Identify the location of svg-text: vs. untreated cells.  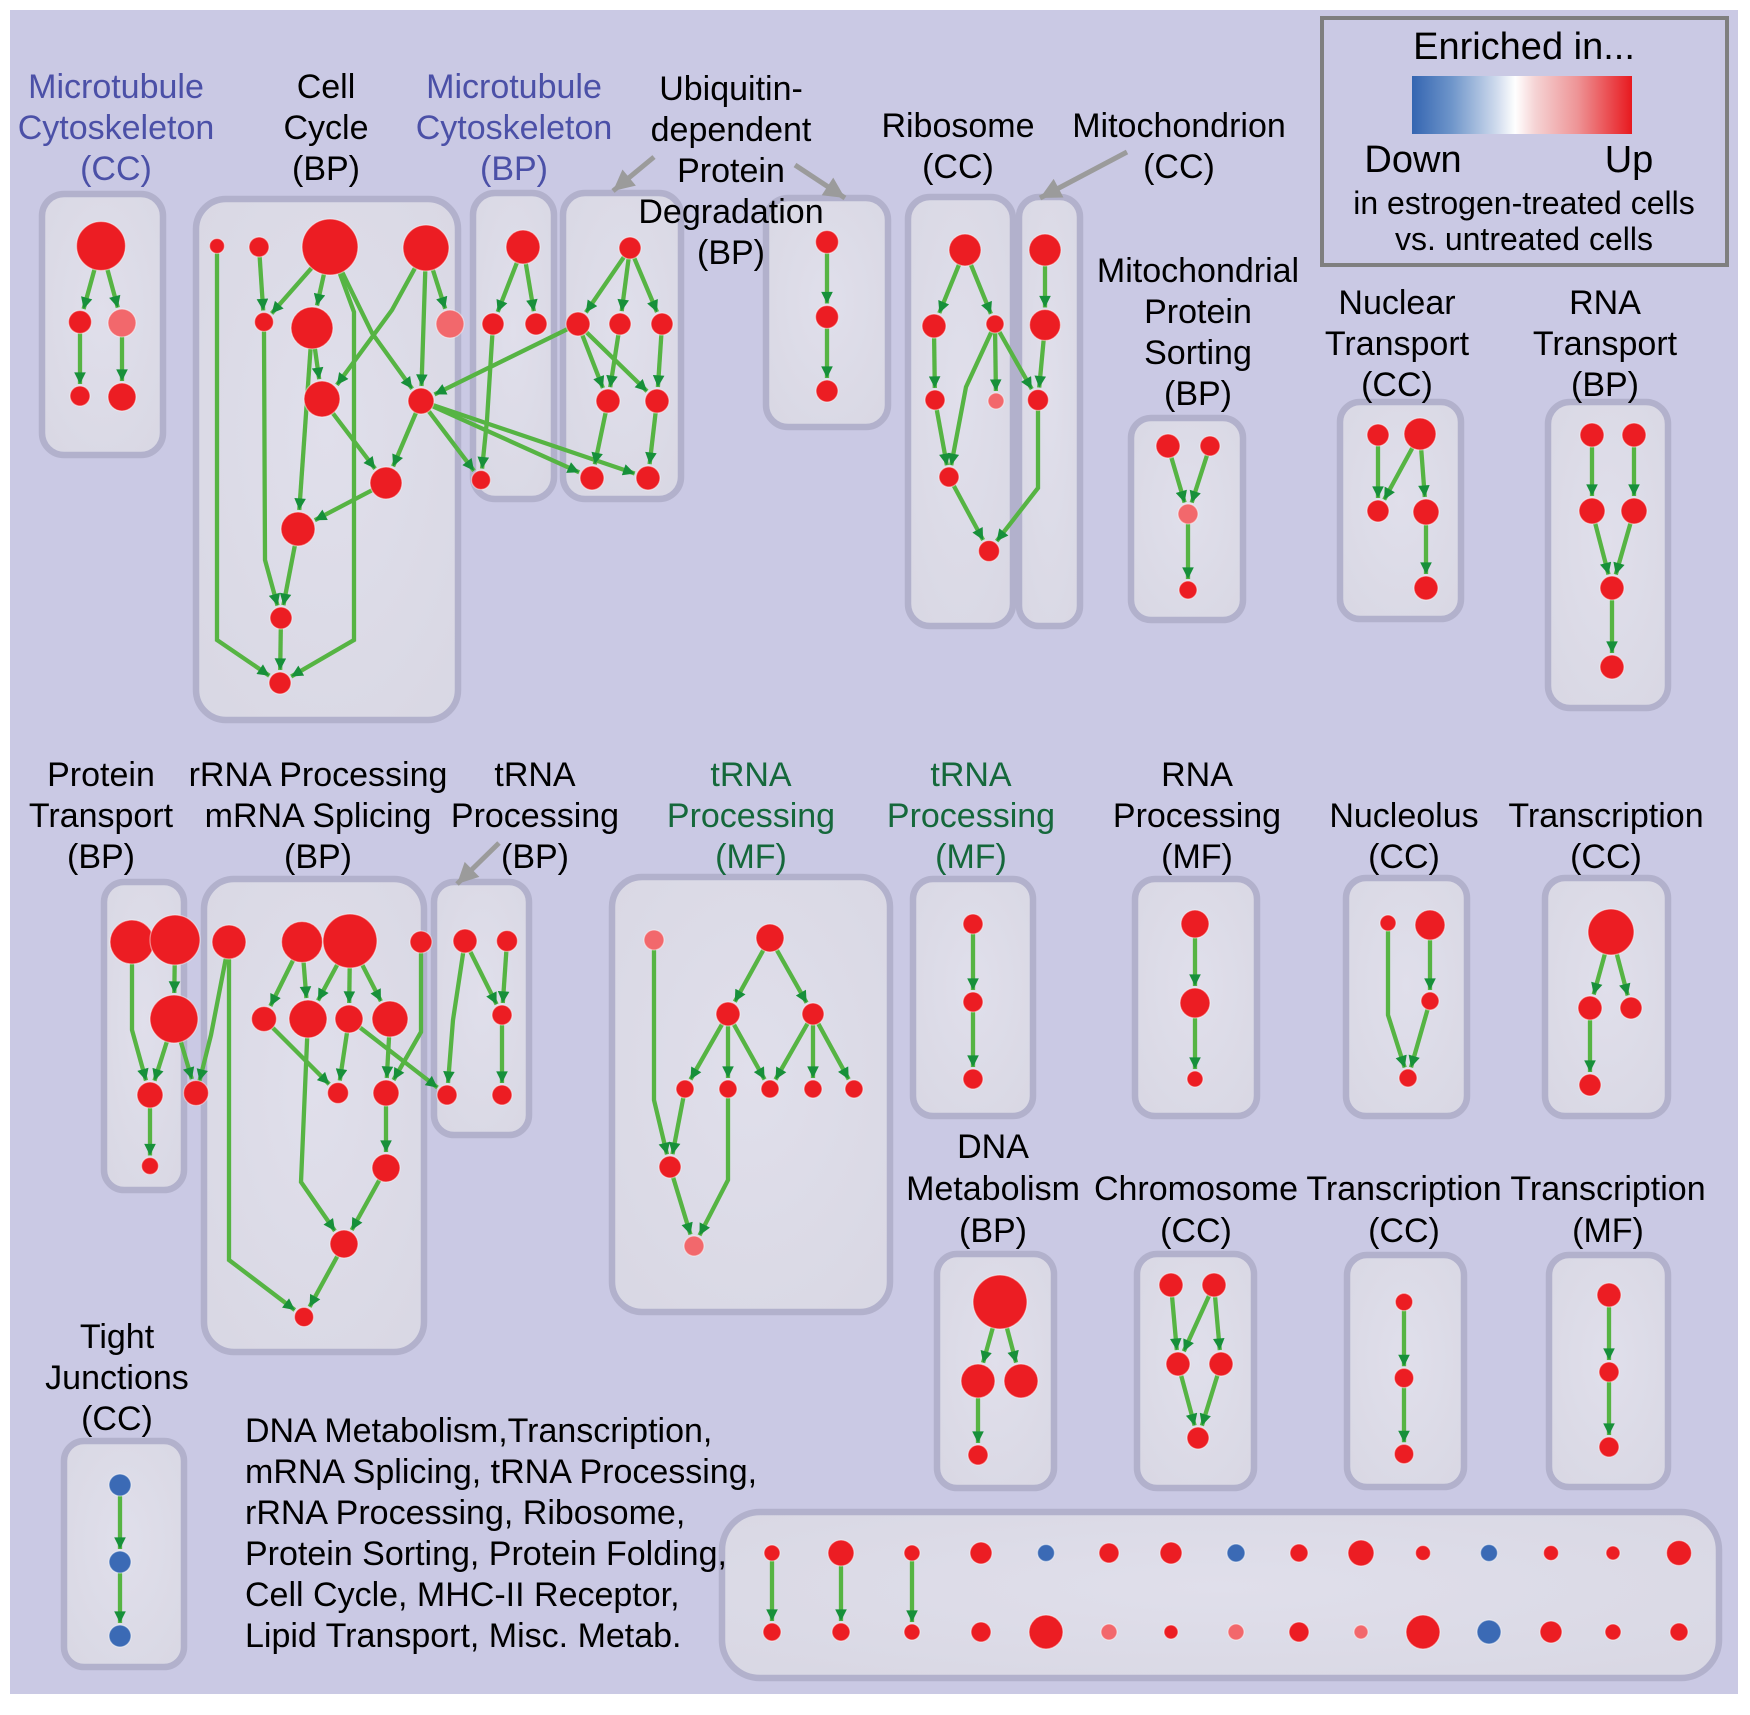
(1524, 239).